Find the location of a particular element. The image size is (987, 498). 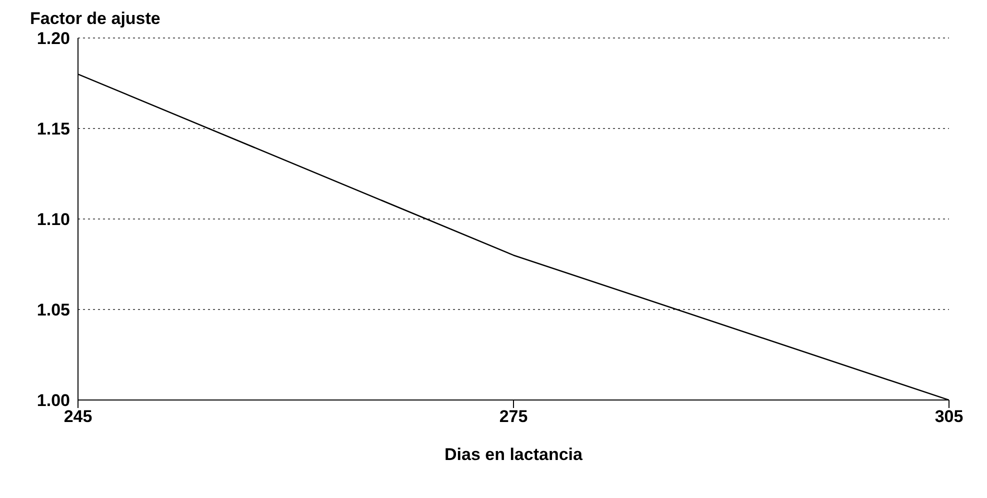

x-tick-label: 305 is located at coordinates (949, 416).